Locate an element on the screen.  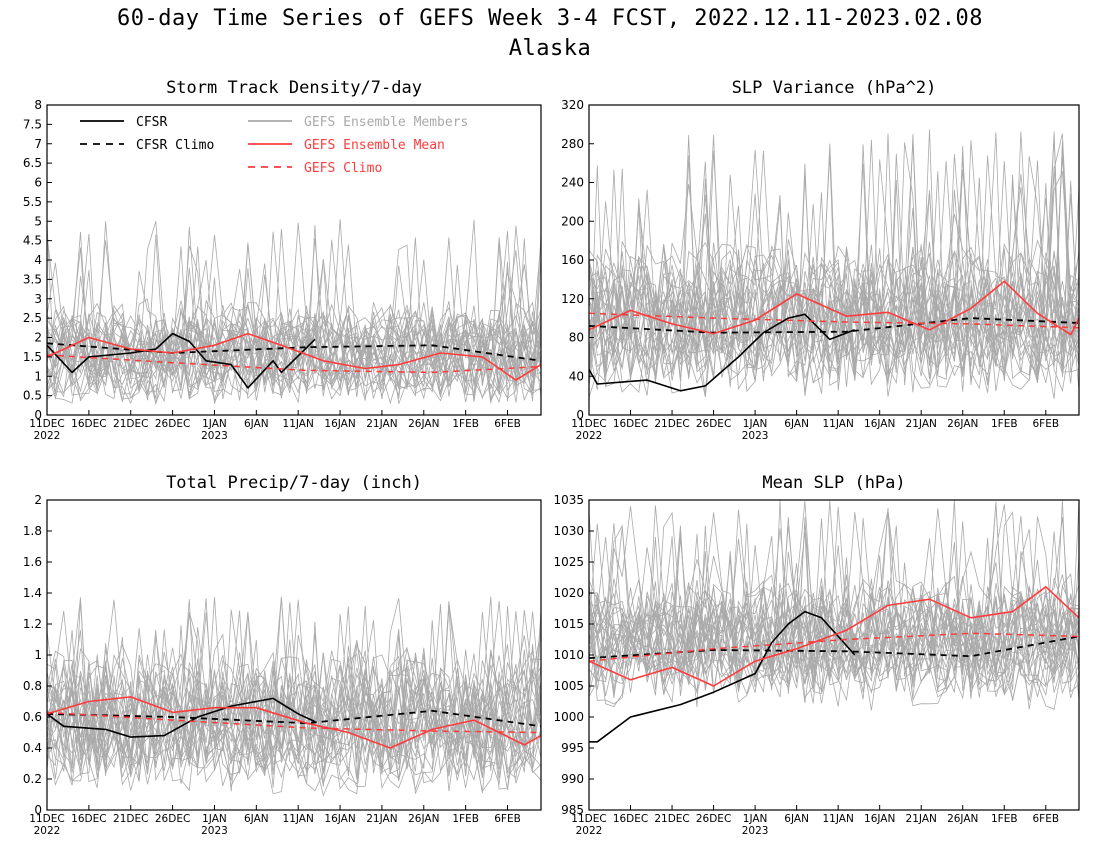
storm-track-y-tick-label: 8 is located at coordinates (38, 105).